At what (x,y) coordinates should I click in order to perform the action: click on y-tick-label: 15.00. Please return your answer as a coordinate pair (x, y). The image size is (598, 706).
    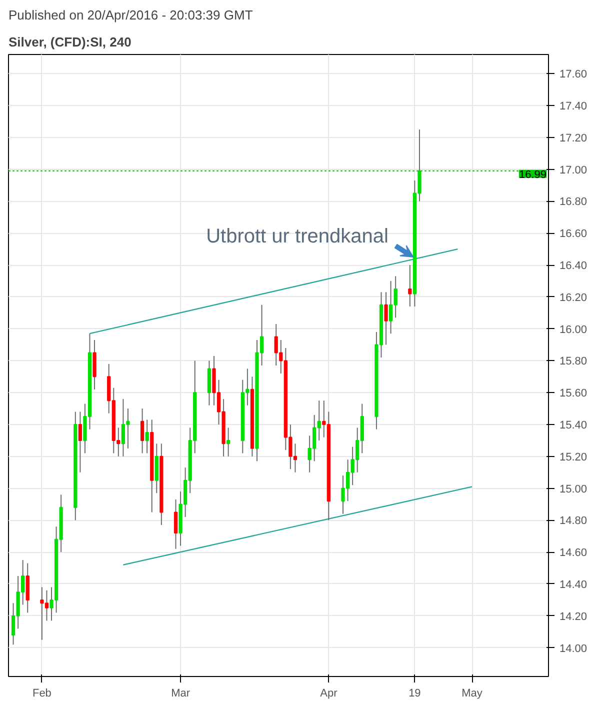
    Looking at the image, I should click on (574, 489).